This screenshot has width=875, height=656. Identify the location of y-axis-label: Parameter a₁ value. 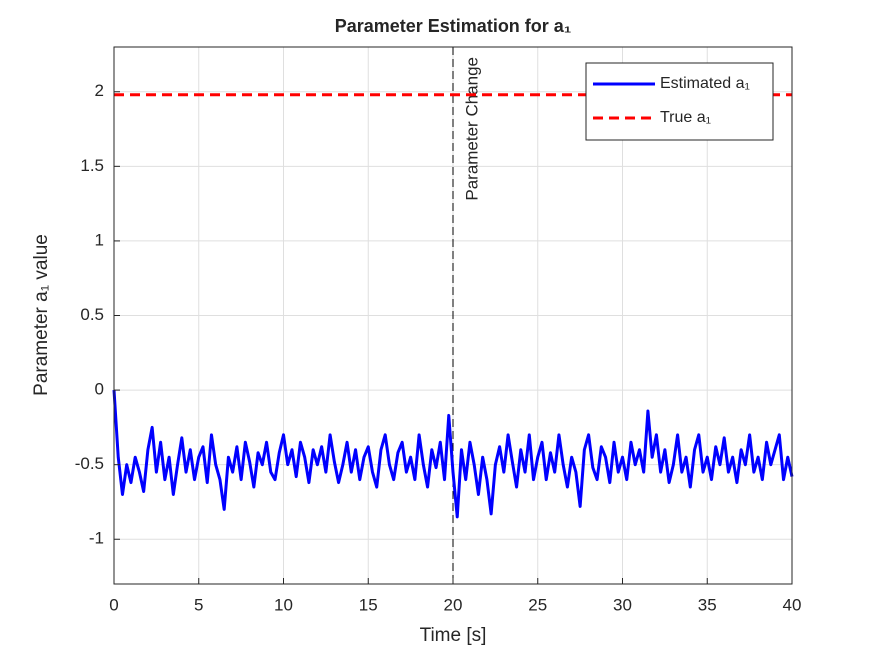
(41, 315).